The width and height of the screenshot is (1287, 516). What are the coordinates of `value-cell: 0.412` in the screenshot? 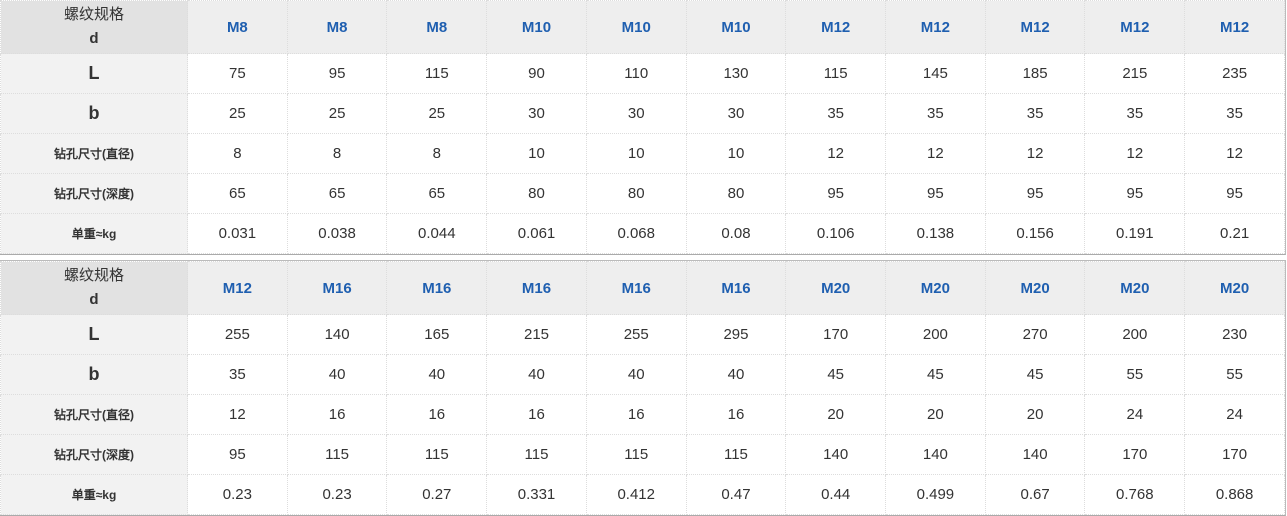 It's located at (636, 494).